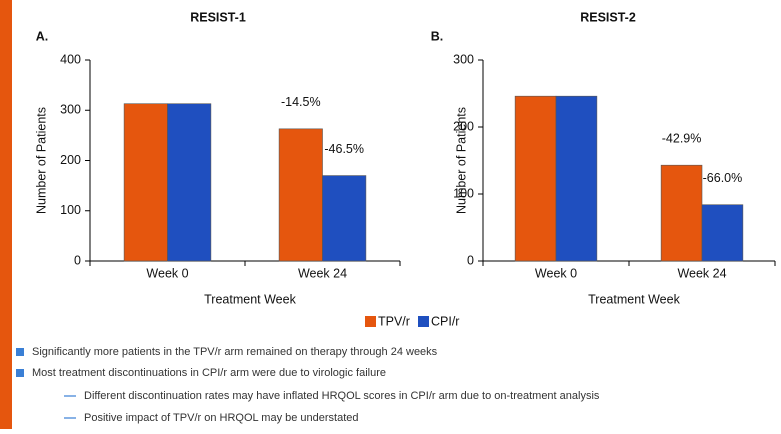 The height and width of the screenshot is (434, 781). I want to click on bar-annotation: -46.5%, so click(344, 149).